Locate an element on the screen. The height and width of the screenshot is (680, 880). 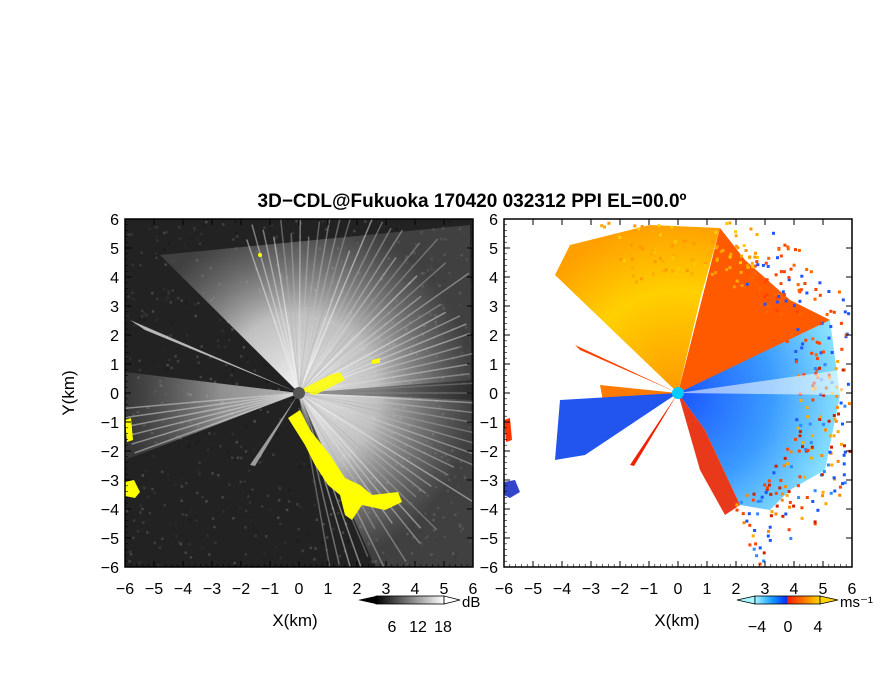
x-tick-label: −1 is located at coordinates (270, 589).